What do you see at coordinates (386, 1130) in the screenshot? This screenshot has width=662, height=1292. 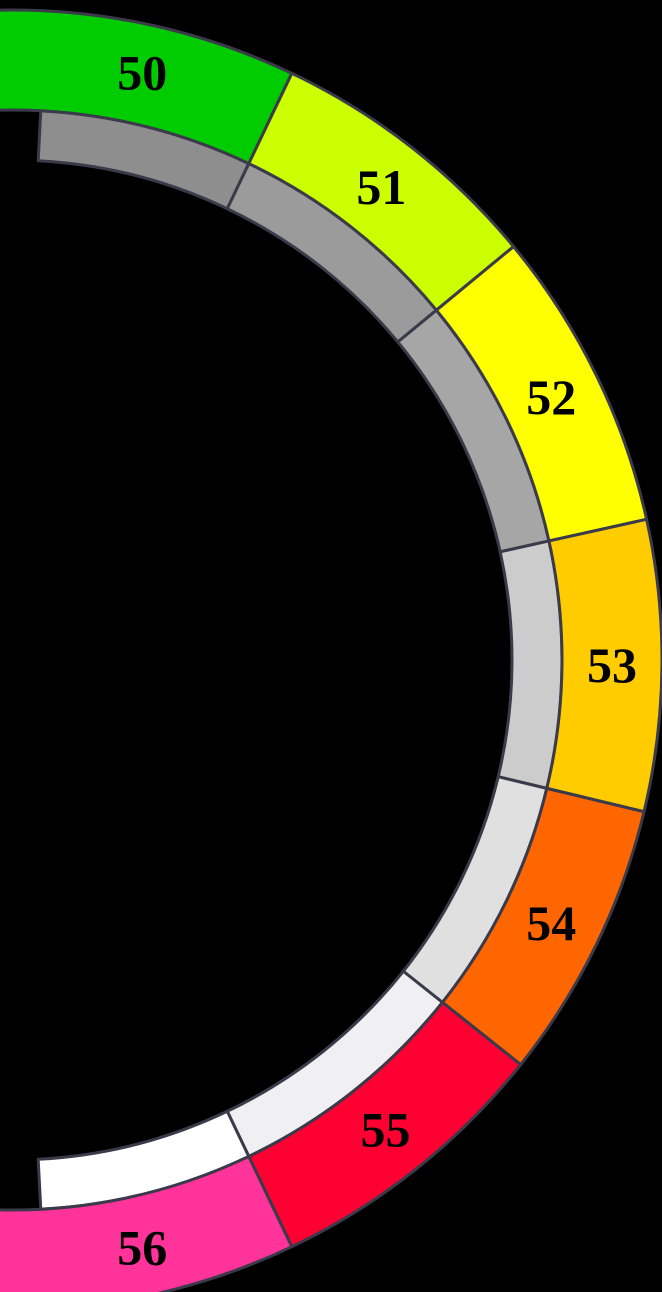 I see `segment-label-55: 55` at bounding box center [386, 1130].